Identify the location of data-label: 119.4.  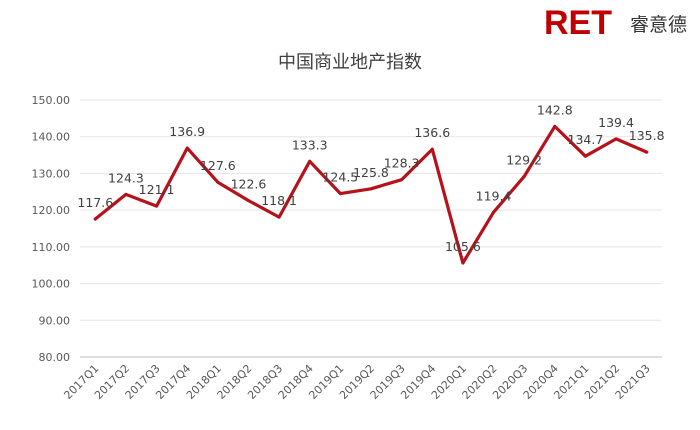
(494, 195).